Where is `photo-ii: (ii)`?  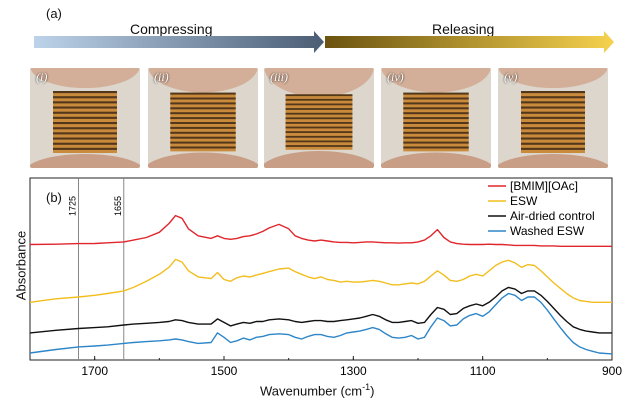
photo-ii: (ii) is located at coordinates (203, 118).